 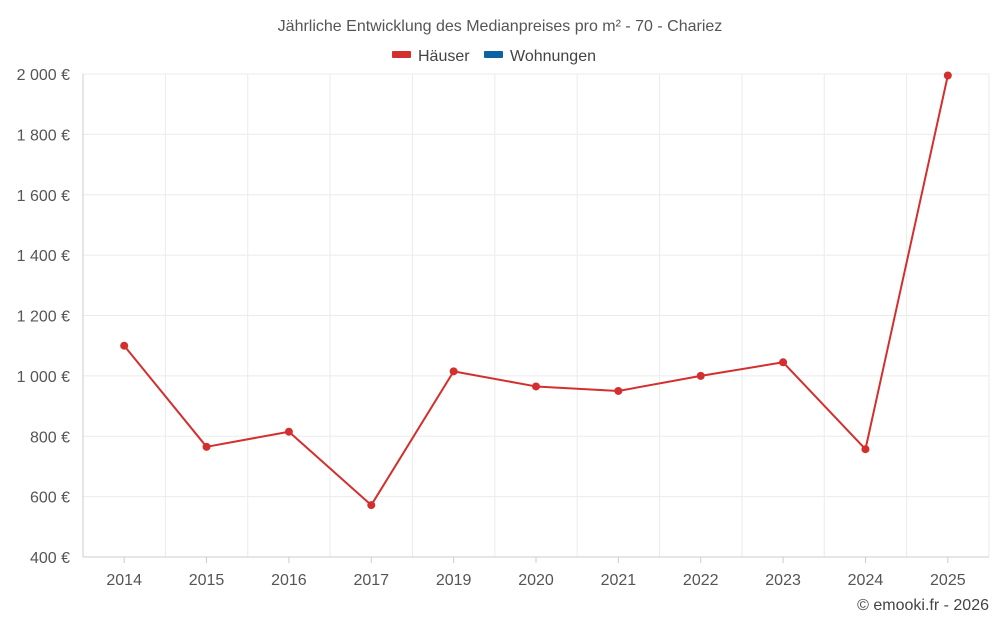 I want to click on y-tick-label: 1 600 €, so click(x=43, y=196).